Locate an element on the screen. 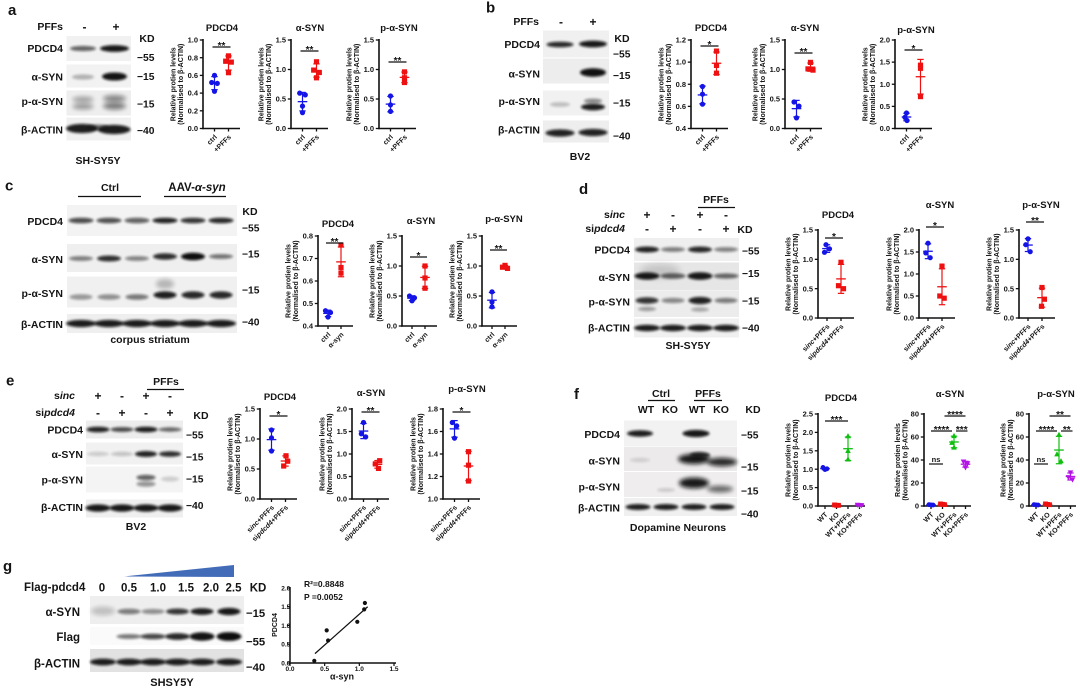 The width and height of the screenshot is (1080, 692). svg-text: BV2 is located at coordinates (580, 157).